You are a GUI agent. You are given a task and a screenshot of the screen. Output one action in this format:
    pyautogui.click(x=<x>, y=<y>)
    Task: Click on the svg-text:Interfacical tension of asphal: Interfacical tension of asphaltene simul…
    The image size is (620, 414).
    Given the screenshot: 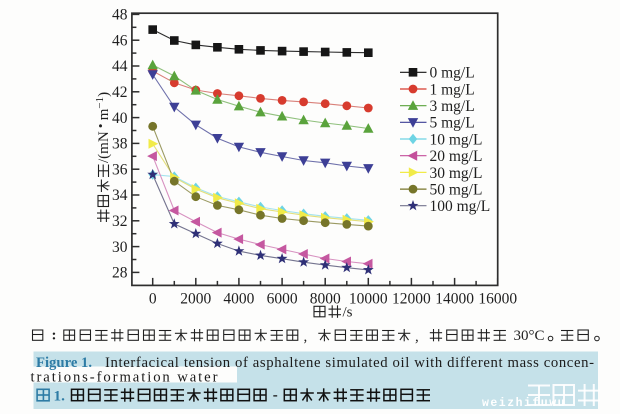 What is the action you would take?
    pyautogui.click(x=349, y=363)
    